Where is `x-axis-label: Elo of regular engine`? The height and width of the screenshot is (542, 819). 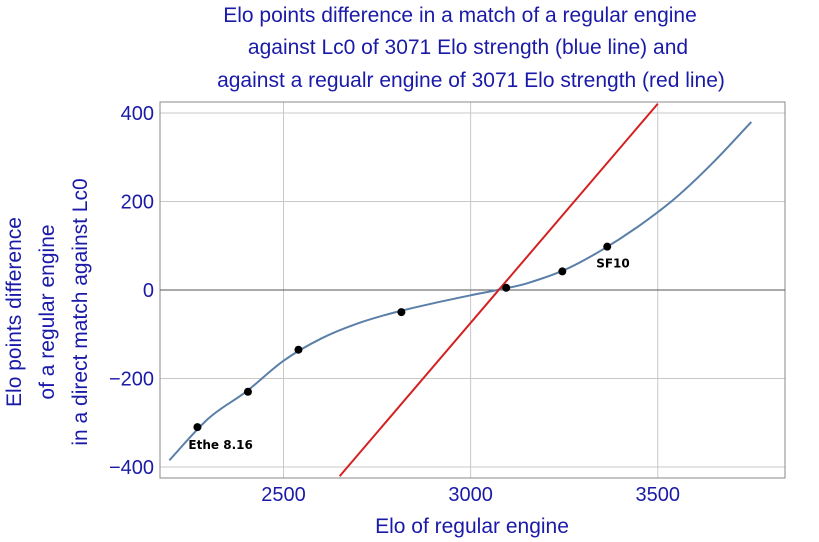
x-axis-label: Elo of regular engine is located at coordinates (472, 526).